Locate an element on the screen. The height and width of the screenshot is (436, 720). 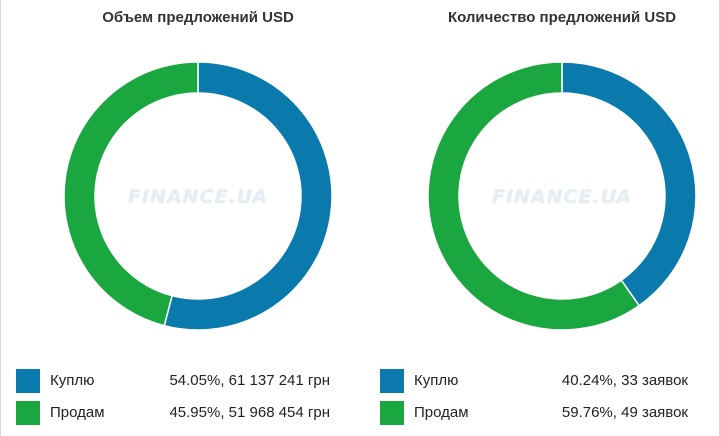
legend-value-buy: 54.05%, 61 137 241 грн is located at coordinates (249, 380).